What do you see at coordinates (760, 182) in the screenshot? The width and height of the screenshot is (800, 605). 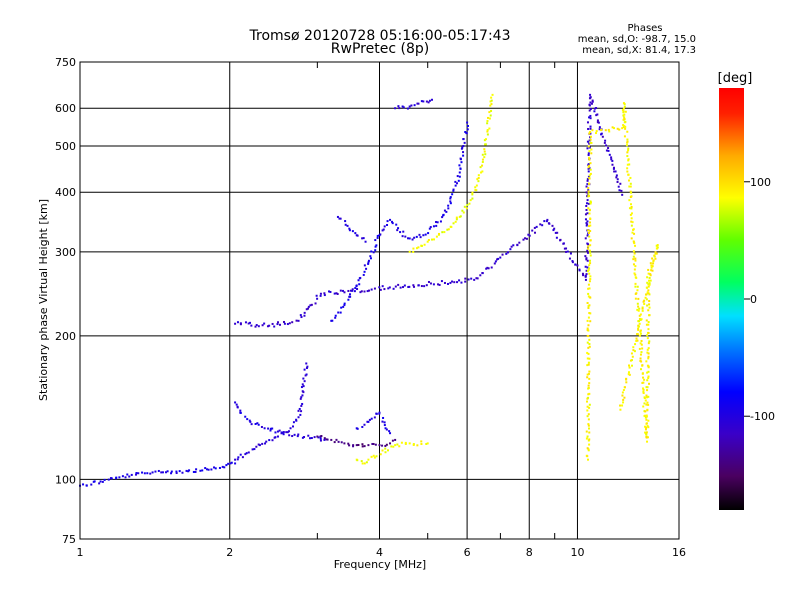 I see `colorbar-tick-label: 100` at bounding box center [760, 182].